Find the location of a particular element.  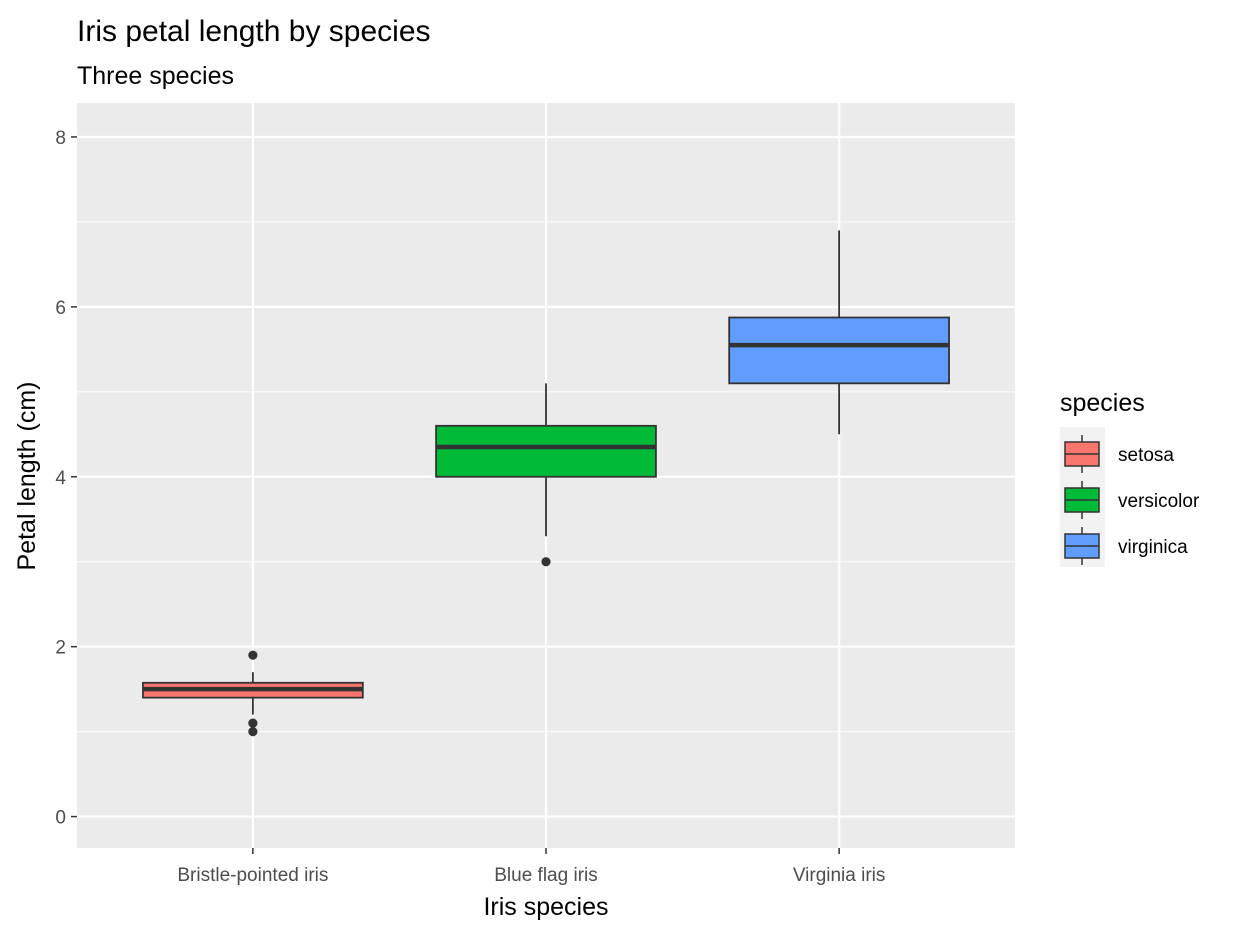

legend-label: virginica is located at coordinates (1153, 547).